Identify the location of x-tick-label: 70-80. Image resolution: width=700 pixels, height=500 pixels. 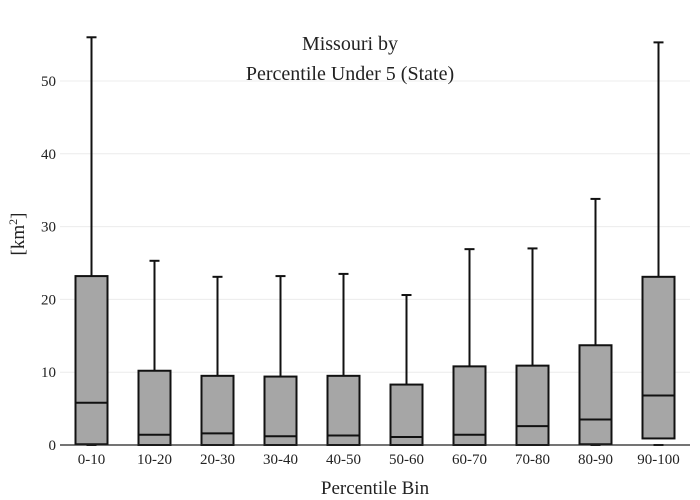
(532, 460).